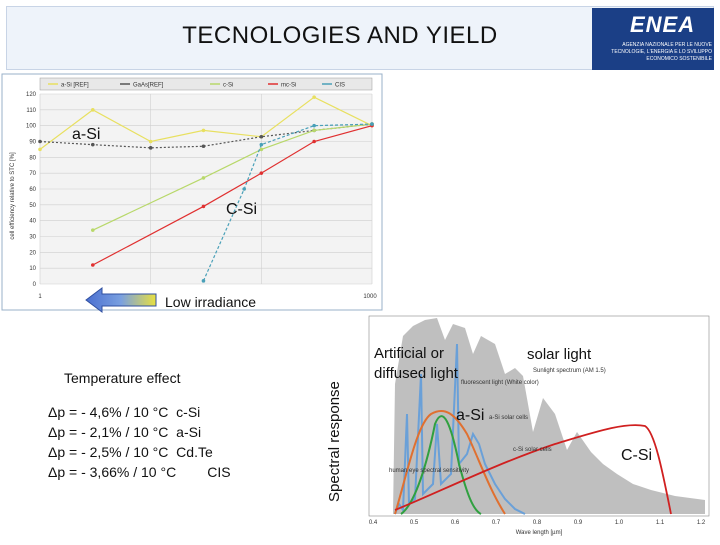 This screenshot has width=720, height=545. Describe the element at coordinates (441, 465) in the screenshot. I see `human-eye-curve` at that location.